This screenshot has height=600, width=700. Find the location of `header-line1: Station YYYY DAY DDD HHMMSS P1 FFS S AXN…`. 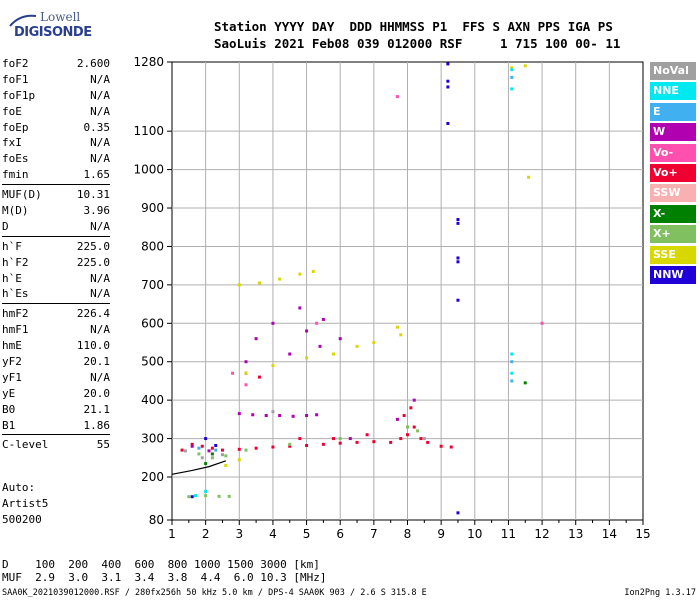

header-line1: Station YYYY DAY DDD HHMMSS P1 FFS S AXN… is located at coordinates (413, 26).